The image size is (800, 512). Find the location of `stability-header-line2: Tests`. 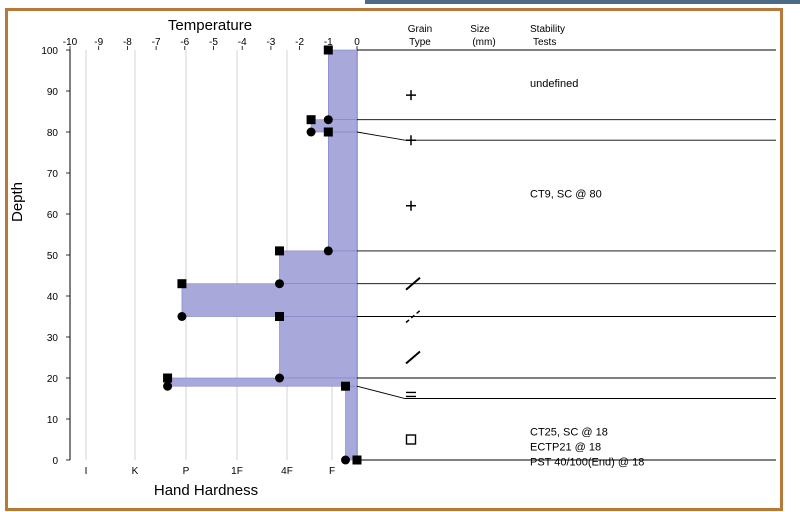

stability-header-line2: Tests is located at coordinates (544, 42).